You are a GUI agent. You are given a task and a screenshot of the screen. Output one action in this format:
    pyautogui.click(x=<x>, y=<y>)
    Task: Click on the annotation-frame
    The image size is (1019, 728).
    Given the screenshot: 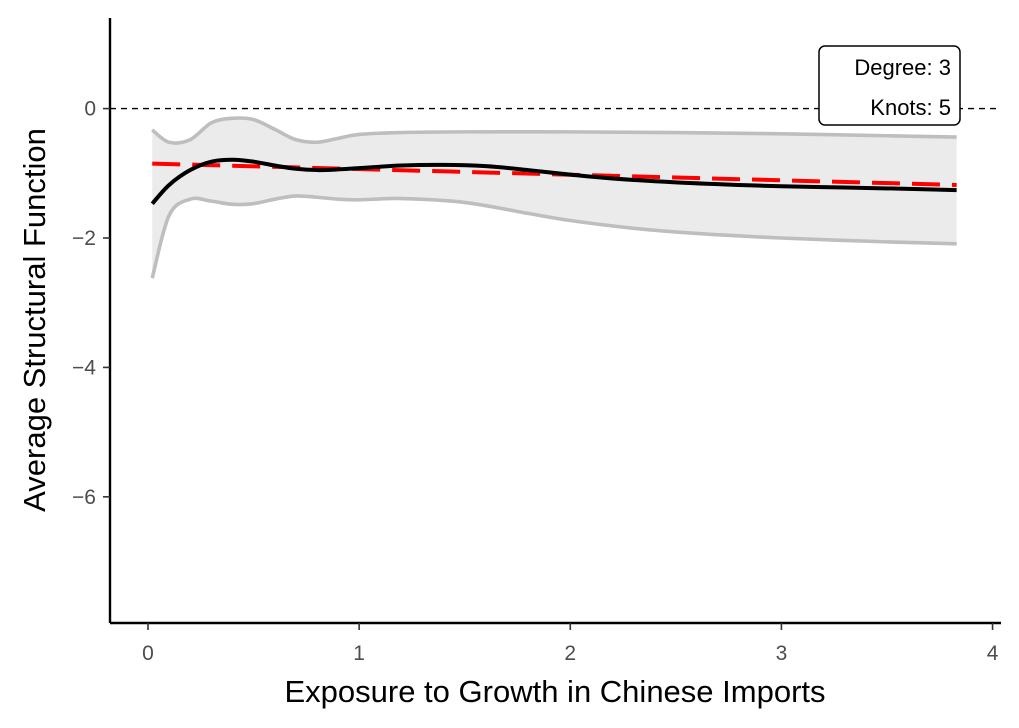 What is the action you would take?
    pyautogui.click(x=889, y=85)
    